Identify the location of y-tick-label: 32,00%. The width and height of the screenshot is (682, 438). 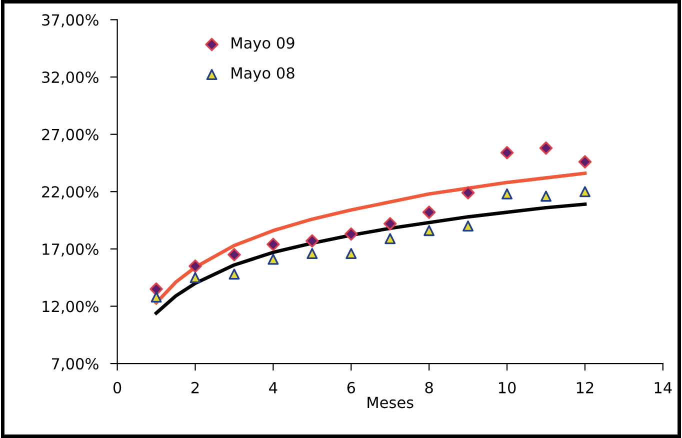
(70, 78).